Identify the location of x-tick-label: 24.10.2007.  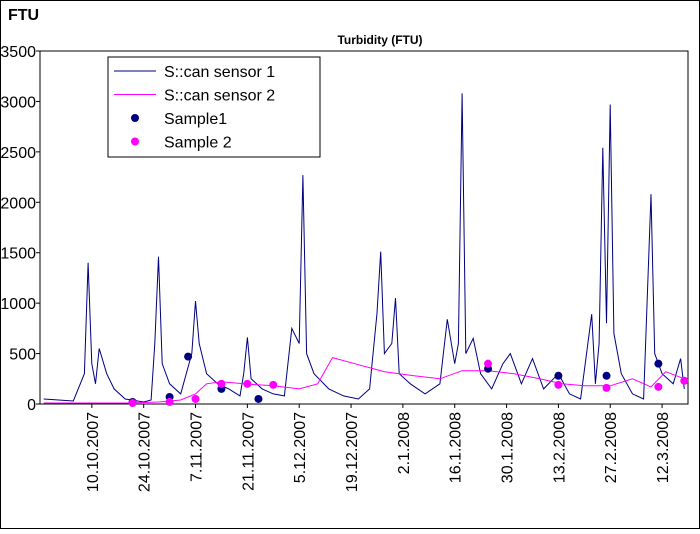
(145, 452).